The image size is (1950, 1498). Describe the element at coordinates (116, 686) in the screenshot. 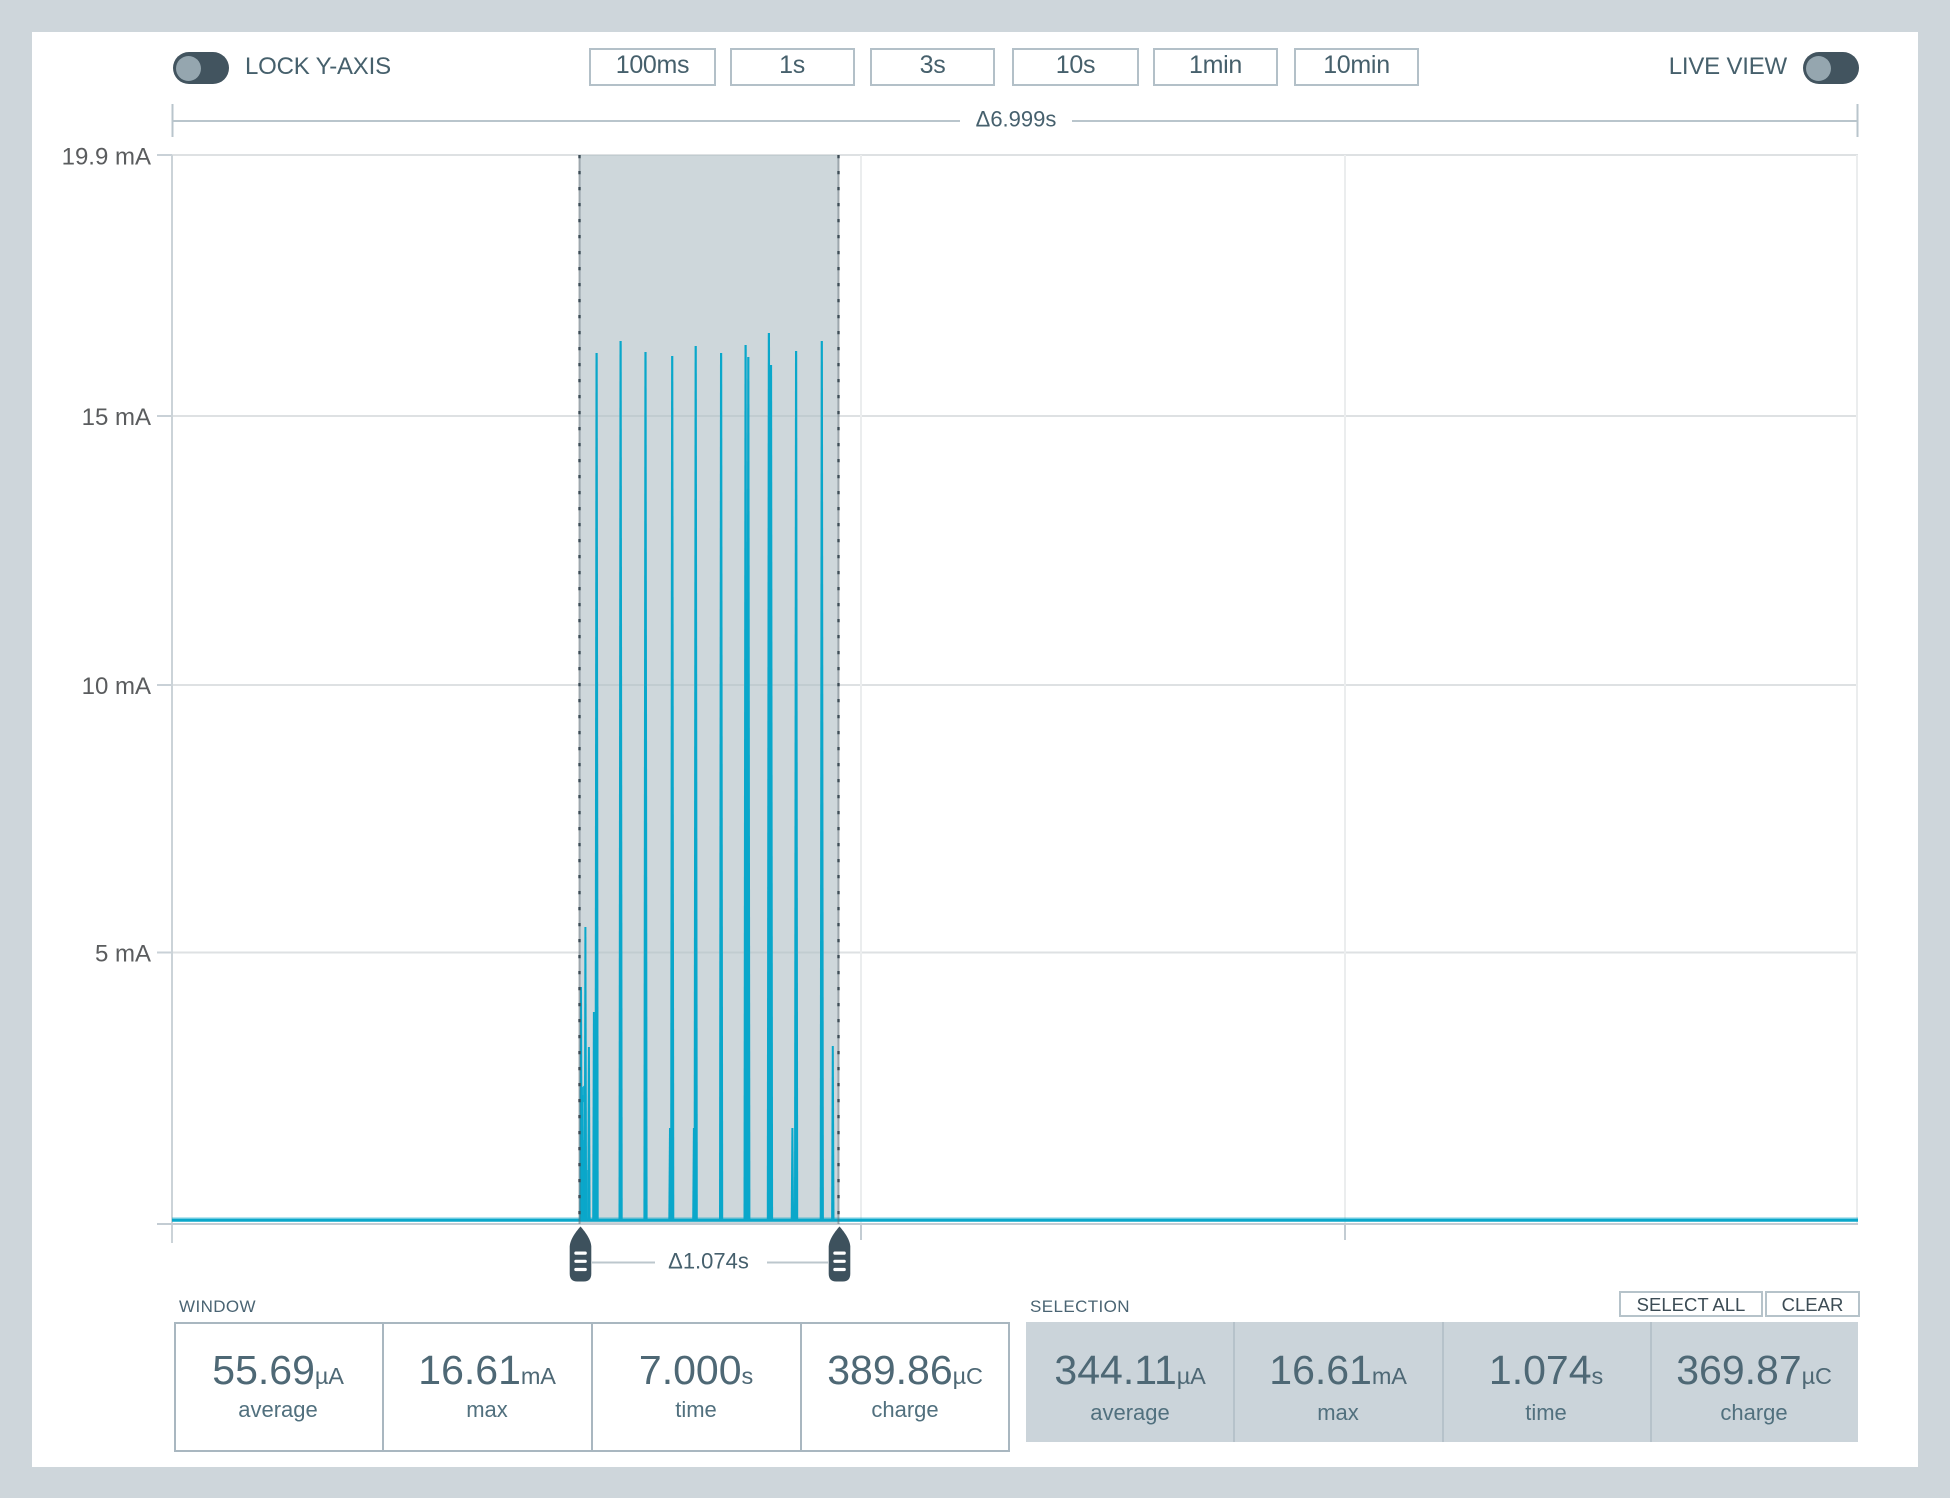

I see `svg-text: 10 mA` at that location.